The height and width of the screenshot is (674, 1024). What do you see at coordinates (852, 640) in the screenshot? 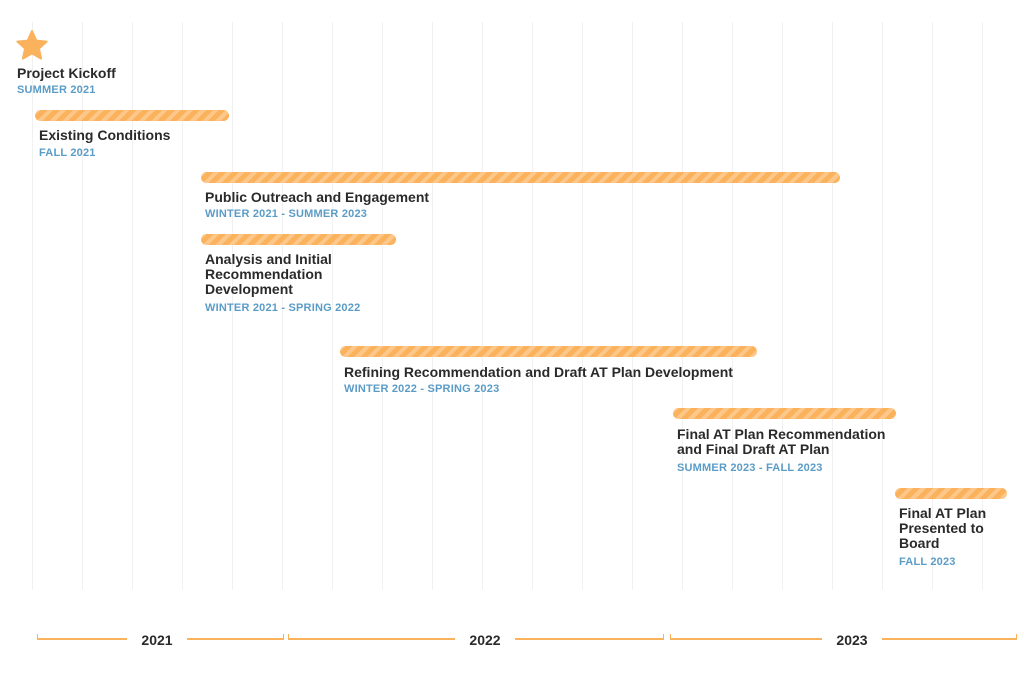
I see `year-label: 2023` at bounding box center [852, 640].